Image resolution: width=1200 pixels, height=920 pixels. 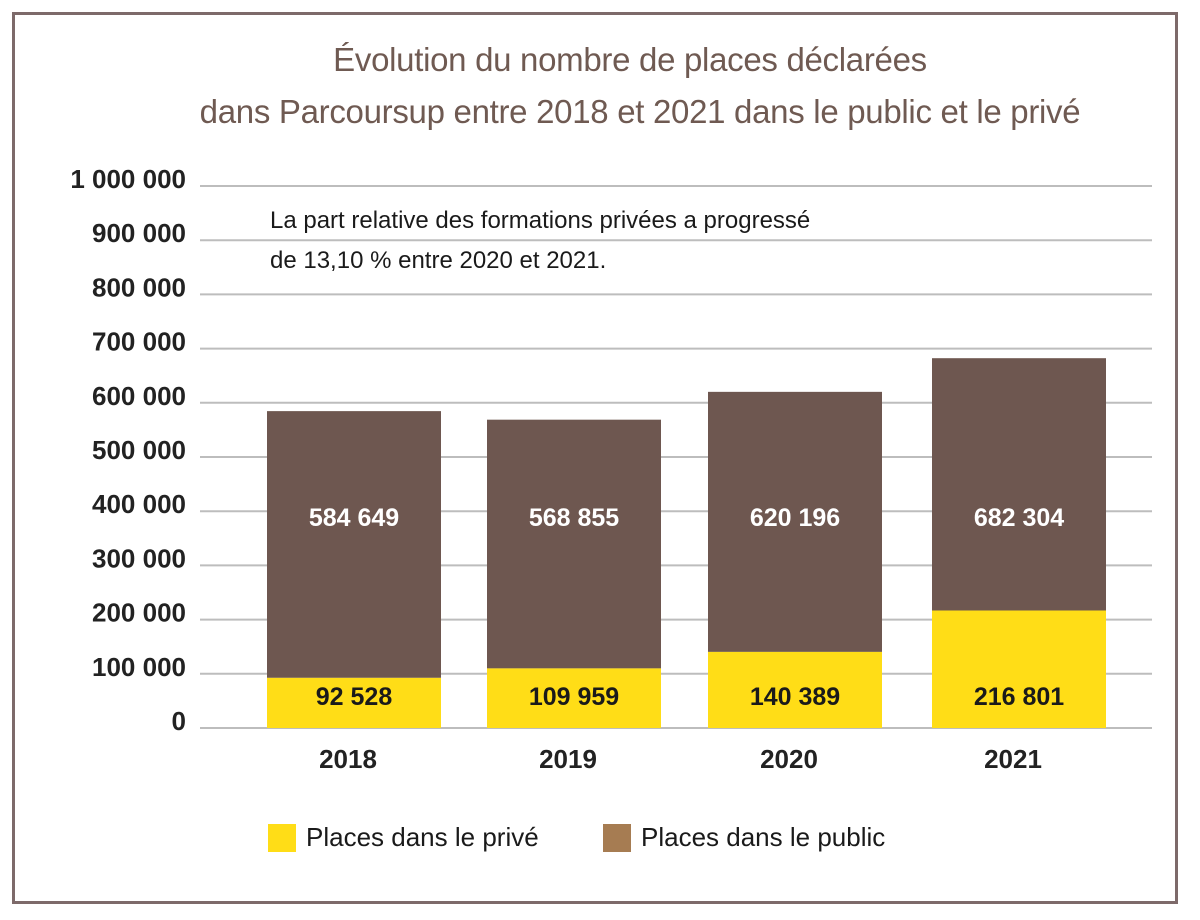 What do you see at coordinates (1019, 697) in the screenshot?
I see `value-label-prive-2021: 216 801` at bounding box center [1019, 697].